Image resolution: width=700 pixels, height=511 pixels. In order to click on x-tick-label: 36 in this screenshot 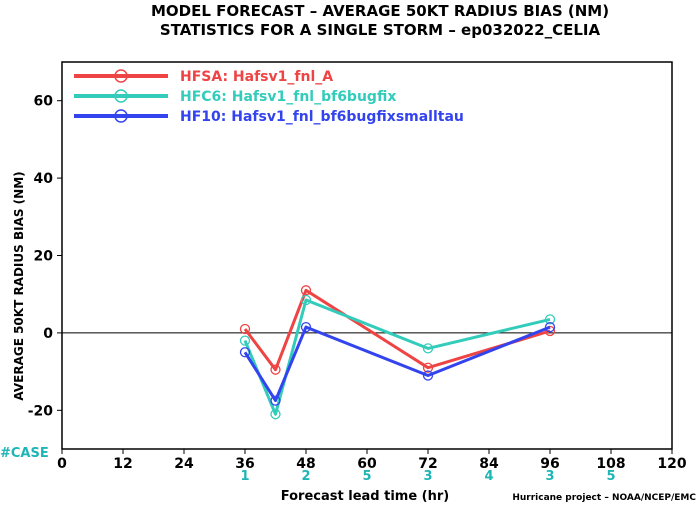, I will do `click(244, 464)`.